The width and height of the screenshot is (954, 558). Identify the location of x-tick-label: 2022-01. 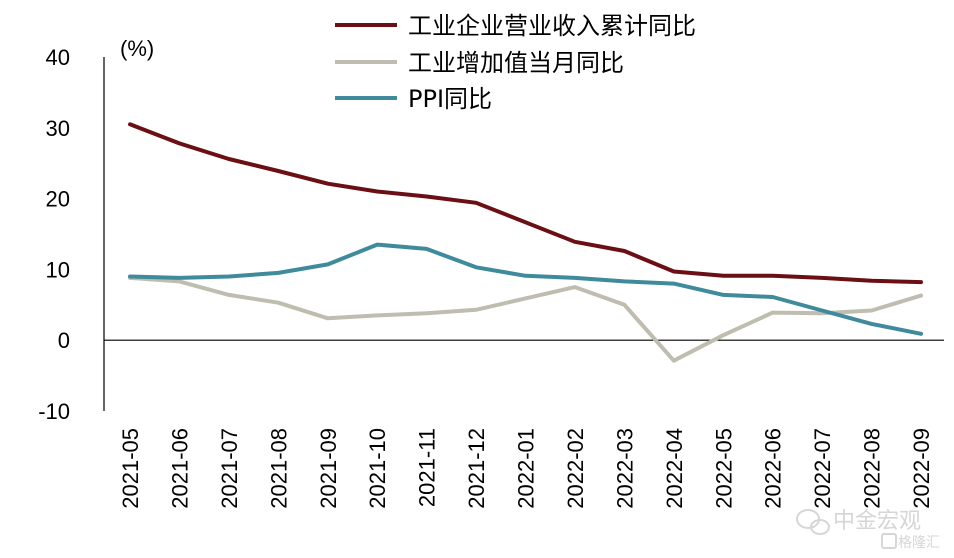
(526, 468).